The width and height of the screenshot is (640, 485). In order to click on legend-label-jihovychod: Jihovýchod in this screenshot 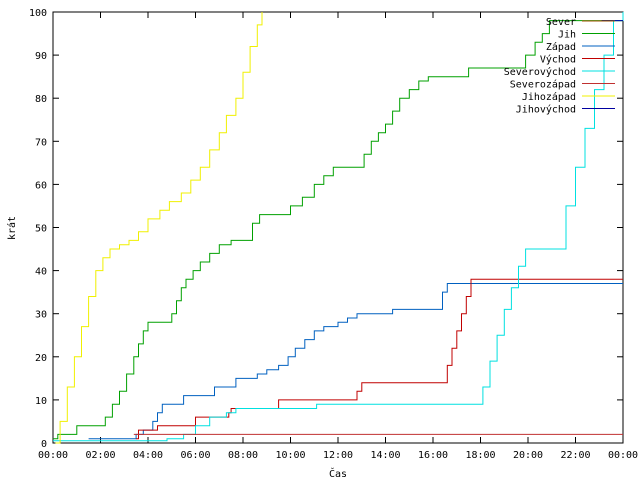, I will do `click(546, 110)`.